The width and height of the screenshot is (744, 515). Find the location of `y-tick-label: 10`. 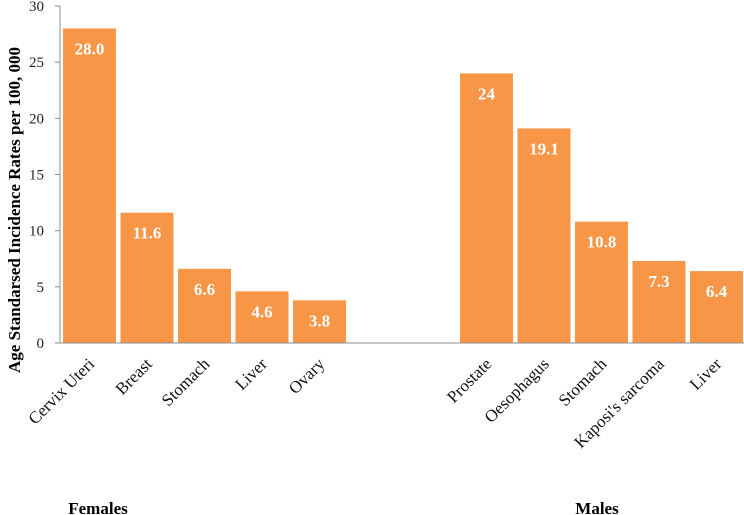

y-tick-label: 10 is located at coordinates (36, 232).